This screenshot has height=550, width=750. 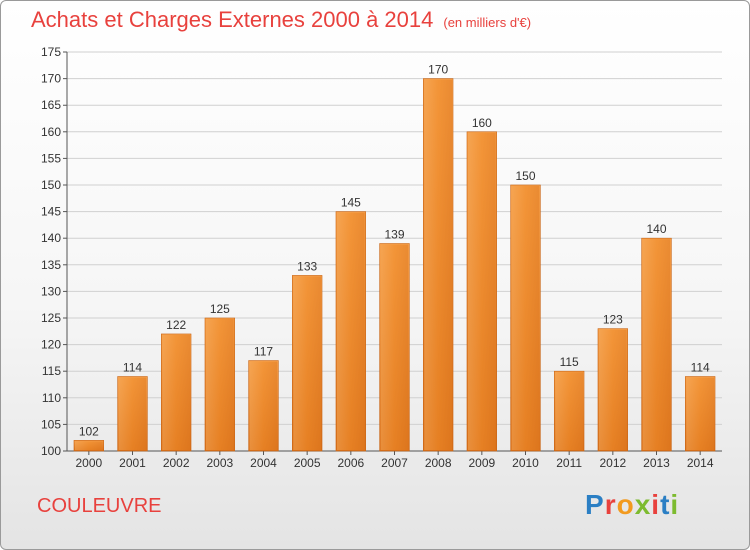 What do you see at coordinates (263, 405) in the screenshot?
I see `bar-shade-2004` at bounding box center [263, 405].